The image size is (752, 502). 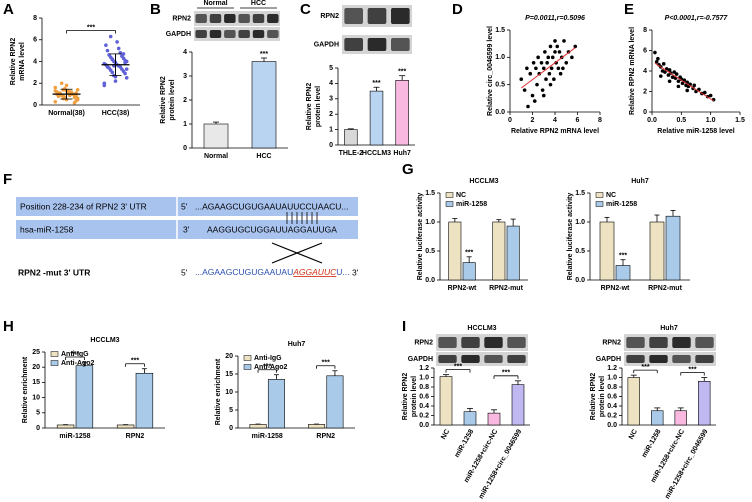 I want to click on legend-swatch, so click(x=449, y=204).